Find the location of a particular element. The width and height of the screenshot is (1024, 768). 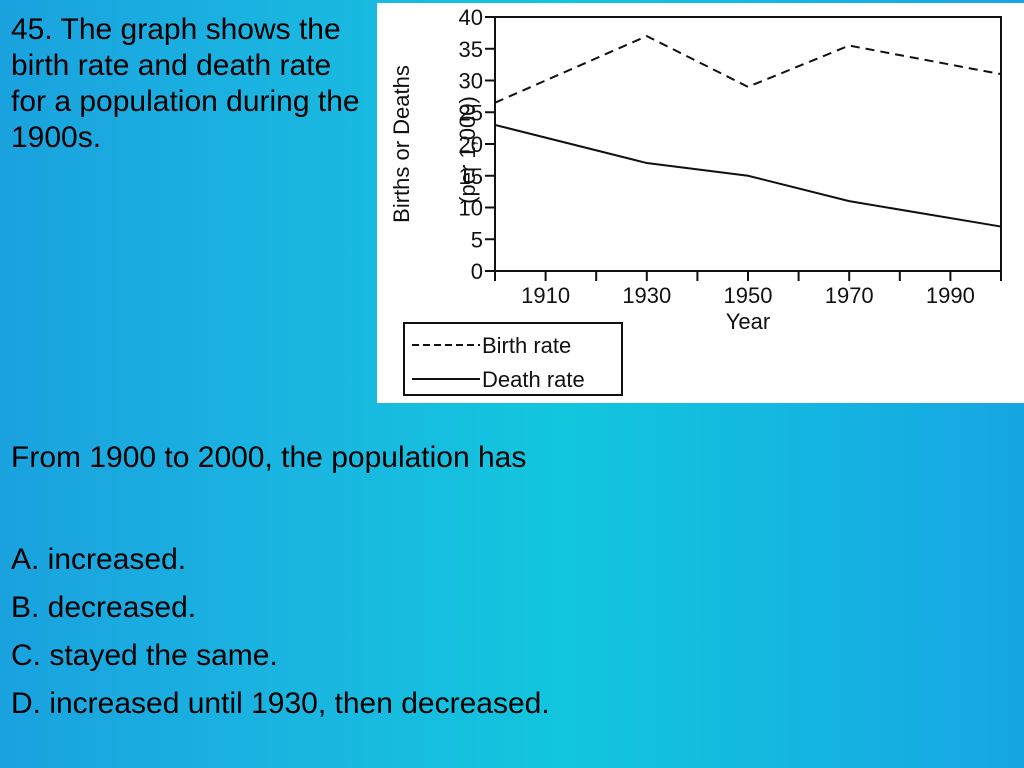

y-tick-label: 25 is located at coordinates (471, 112).